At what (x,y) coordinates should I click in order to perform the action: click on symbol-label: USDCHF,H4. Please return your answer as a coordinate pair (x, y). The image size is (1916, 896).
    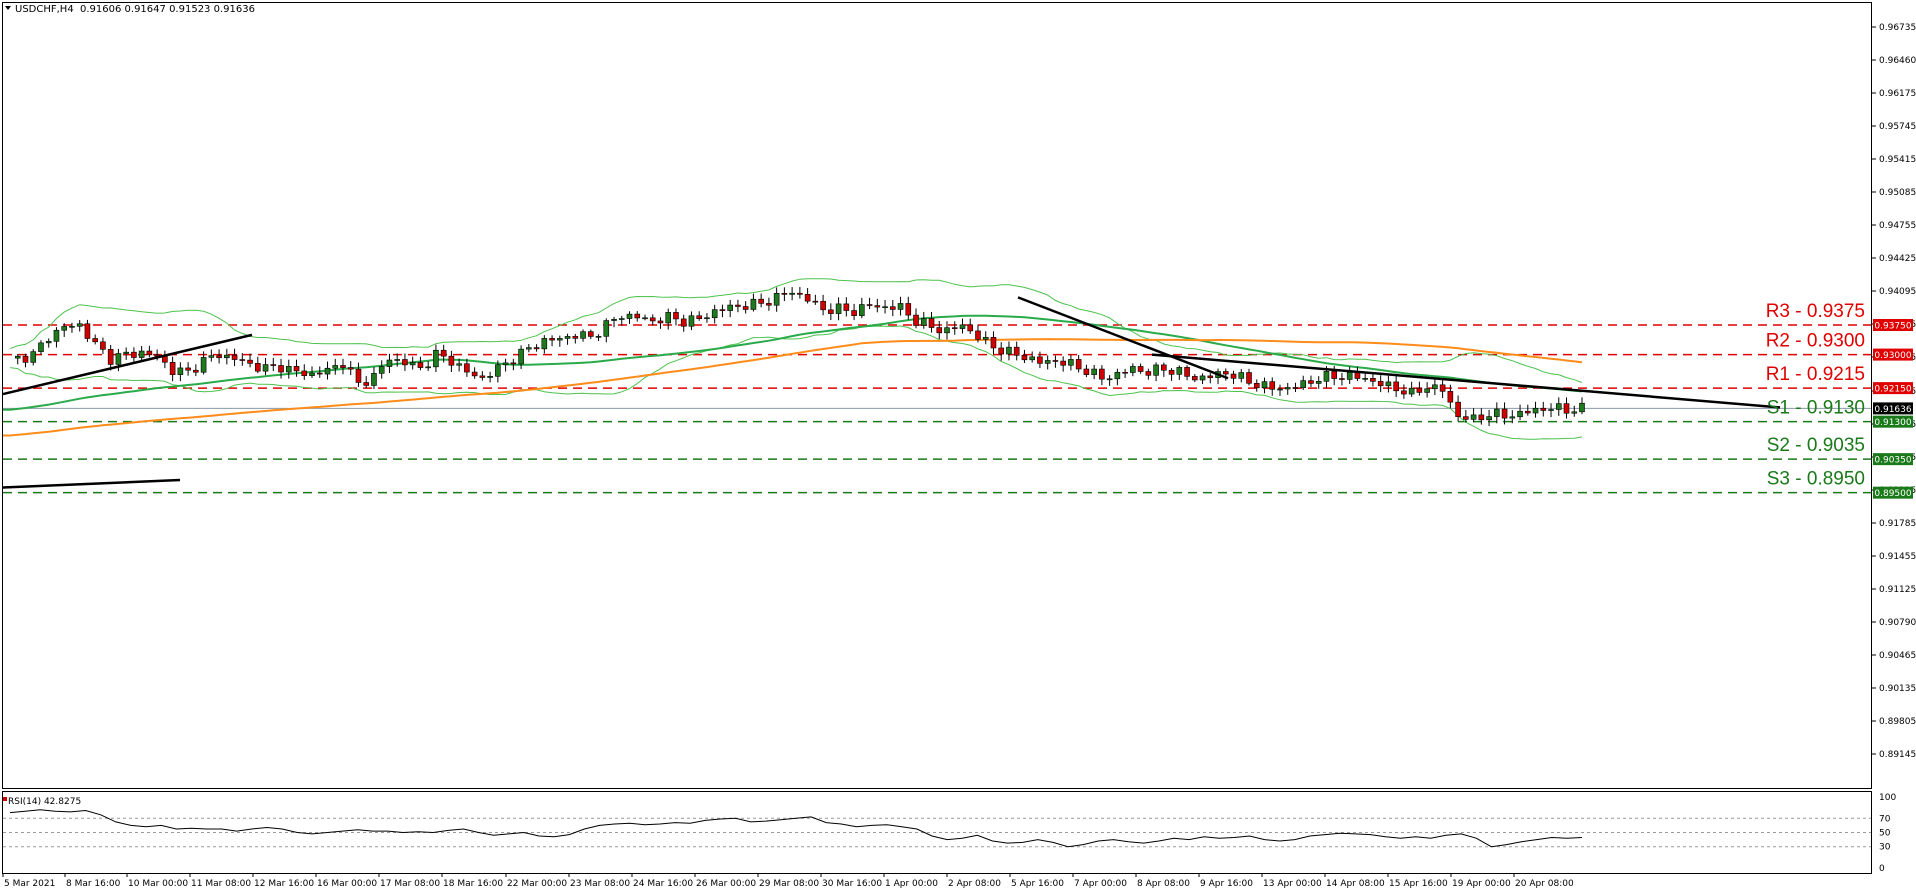
    Looking at the image, I should click on (44, 9).